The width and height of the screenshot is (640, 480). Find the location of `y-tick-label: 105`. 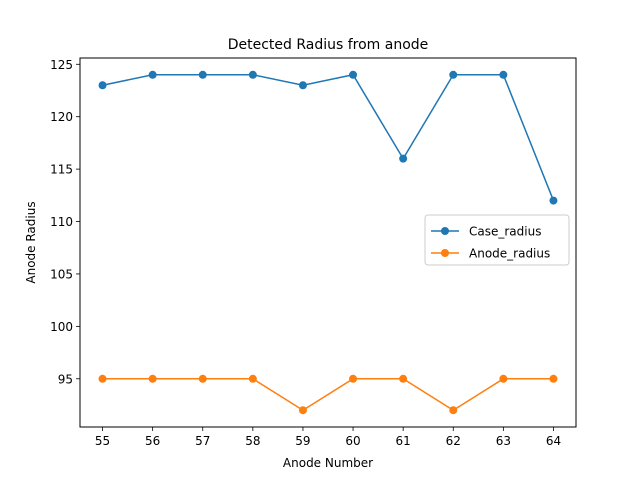

y-tick-label: 105 is located at coordinates (61, 274).